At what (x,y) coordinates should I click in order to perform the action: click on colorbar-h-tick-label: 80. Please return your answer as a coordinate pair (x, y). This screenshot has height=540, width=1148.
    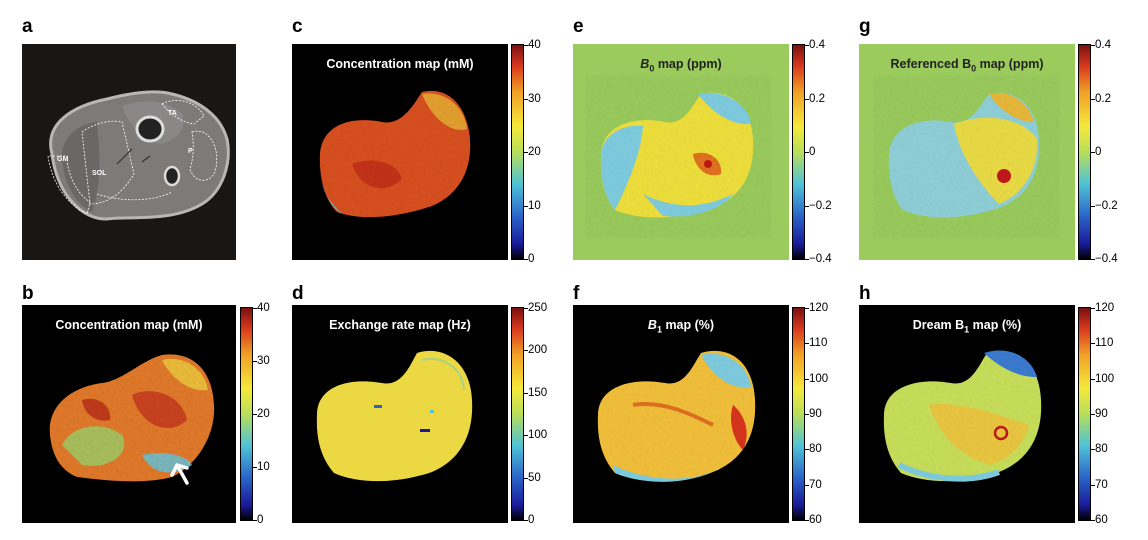
    Looking at the image, I should click on (1101, 449).